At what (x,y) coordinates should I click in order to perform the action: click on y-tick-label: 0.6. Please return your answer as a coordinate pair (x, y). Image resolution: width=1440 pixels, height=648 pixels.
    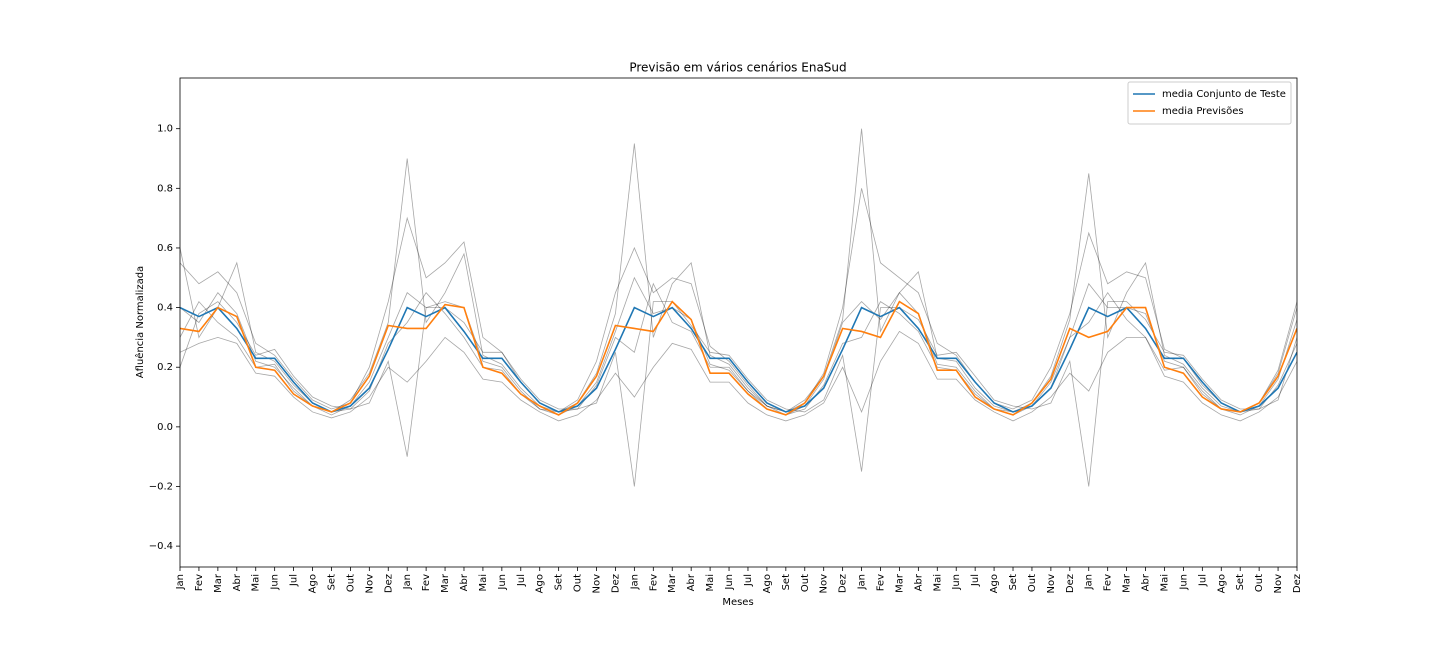
    Looking at the image, I should click on (165, 248).